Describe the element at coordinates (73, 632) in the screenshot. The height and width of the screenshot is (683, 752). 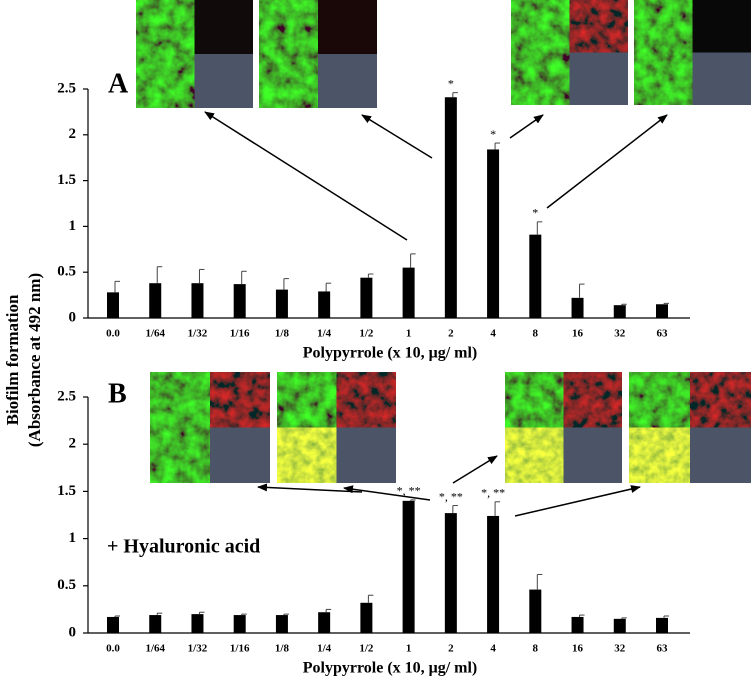
I see `y-tick-label: 0` at that location.